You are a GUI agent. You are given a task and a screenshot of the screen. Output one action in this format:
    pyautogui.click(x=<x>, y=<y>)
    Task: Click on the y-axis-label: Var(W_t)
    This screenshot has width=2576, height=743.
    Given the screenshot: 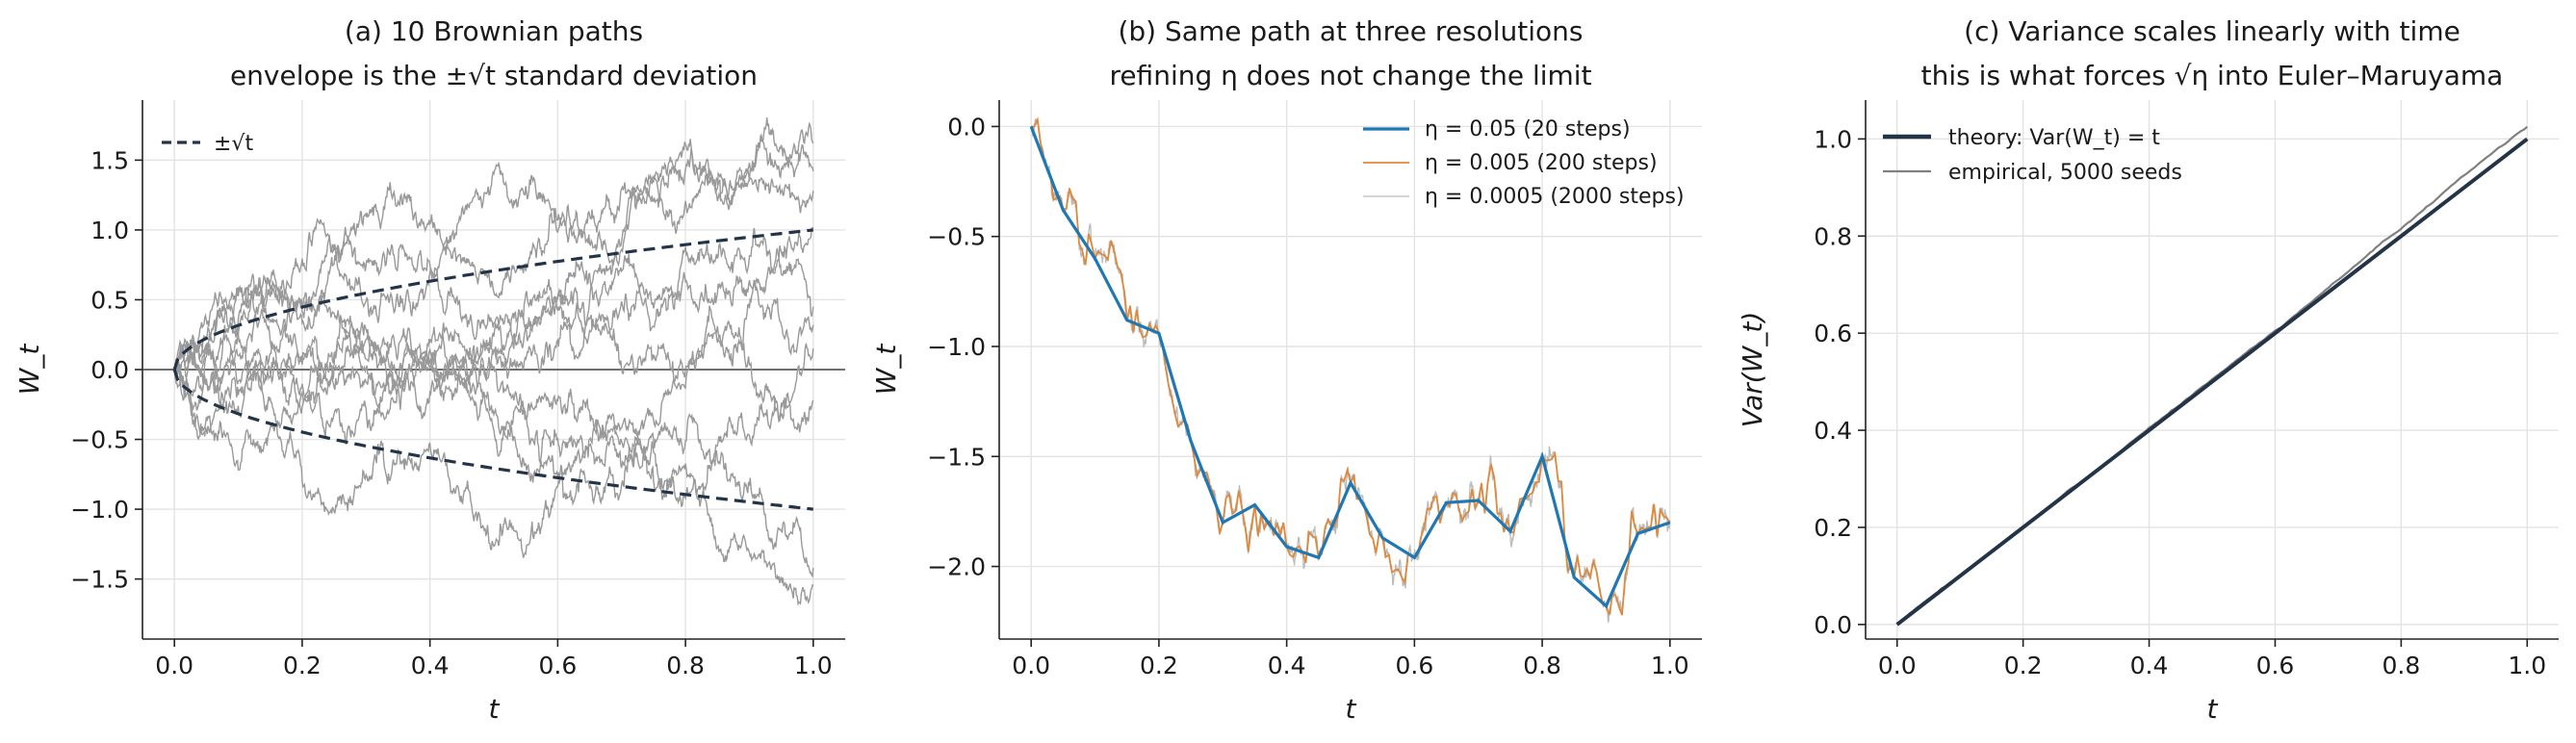 What is the action you would take?
    pyautogui.click(x=1753, y=370)
    